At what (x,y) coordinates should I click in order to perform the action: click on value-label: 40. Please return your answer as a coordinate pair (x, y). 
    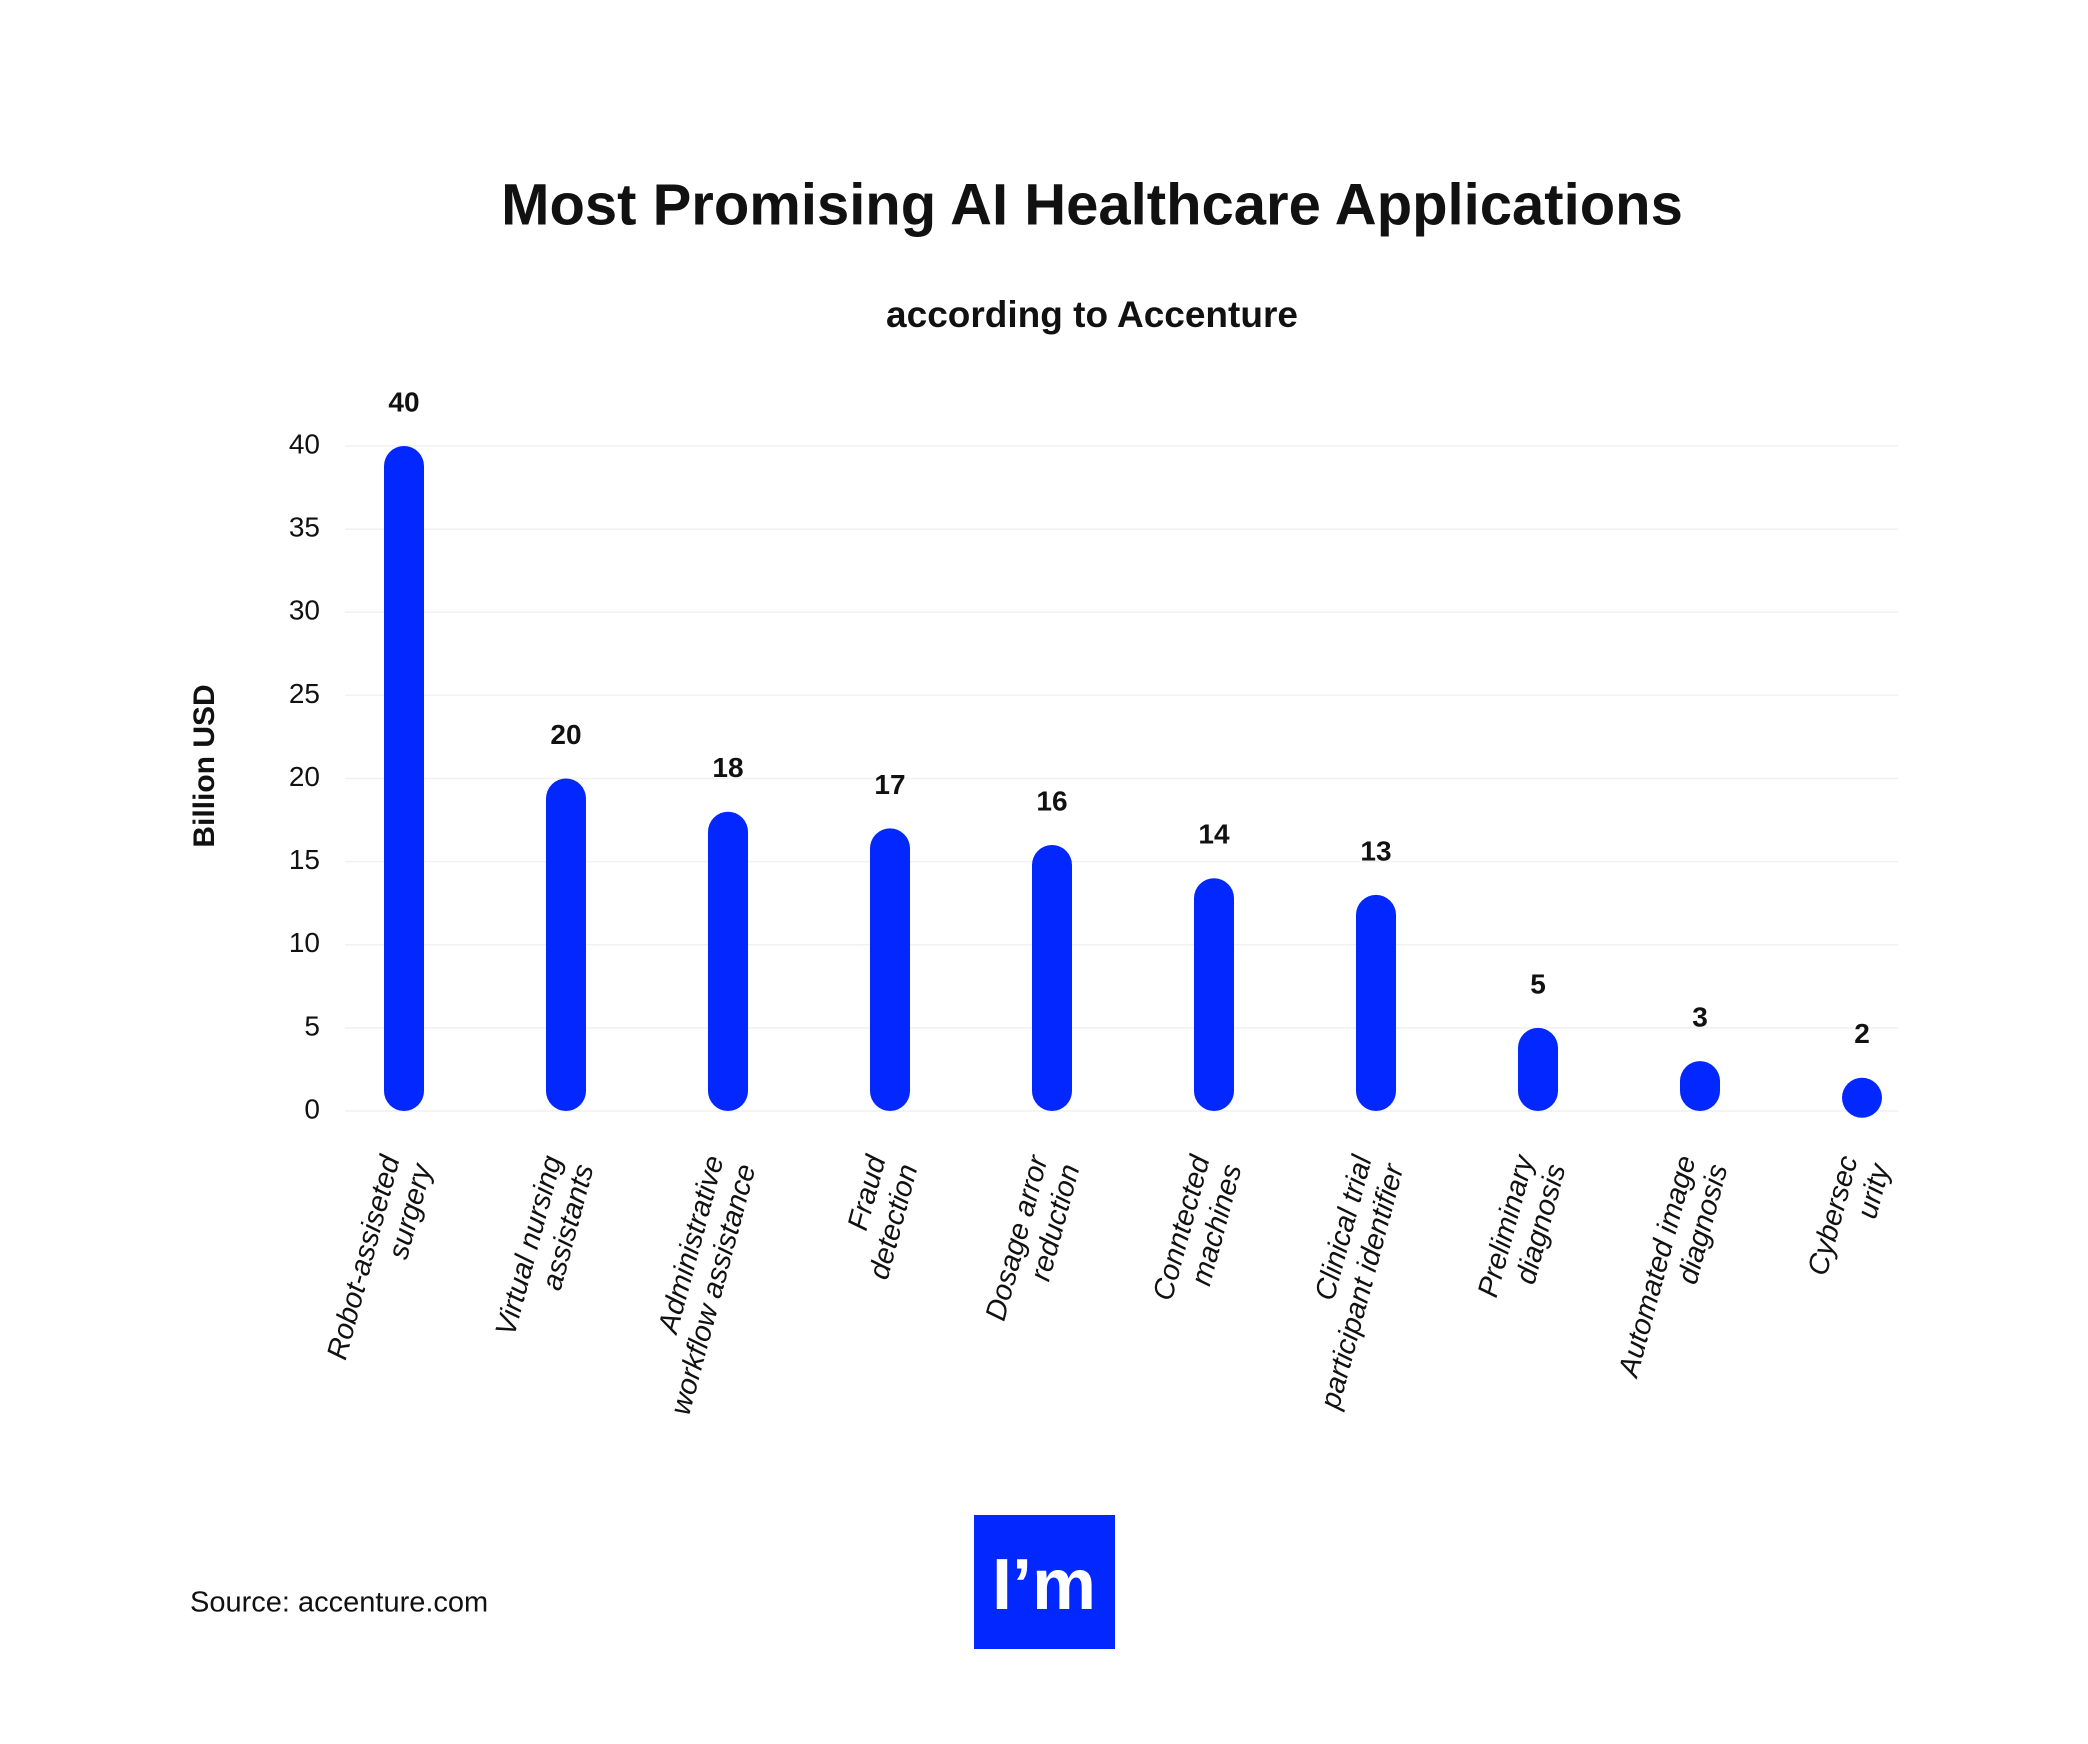
    Looking at the image, I should click on (403, 401).